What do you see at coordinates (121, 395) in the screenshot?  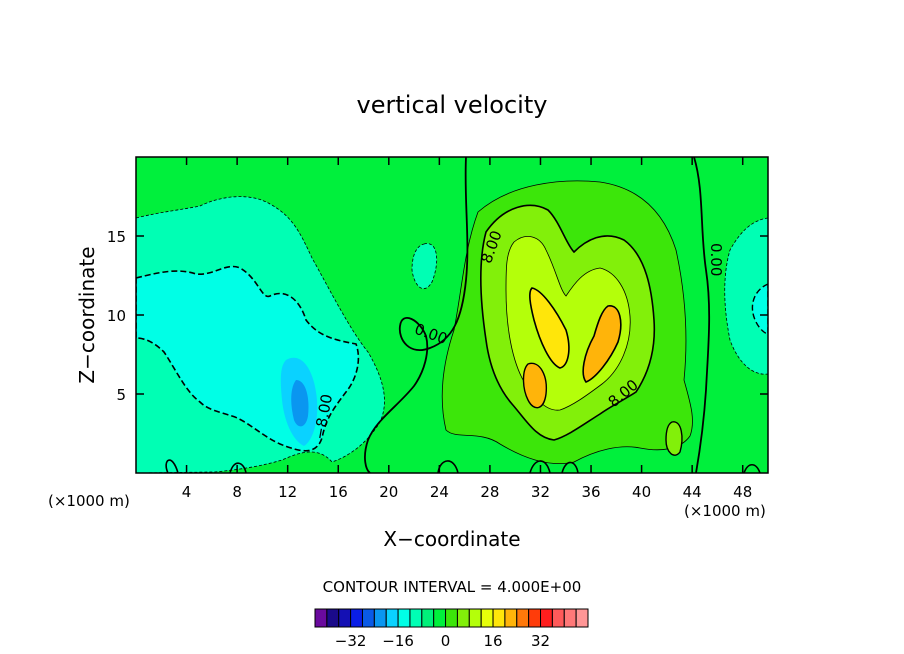 I see `y-tick-label: 5` at bounding box center [121, 395].